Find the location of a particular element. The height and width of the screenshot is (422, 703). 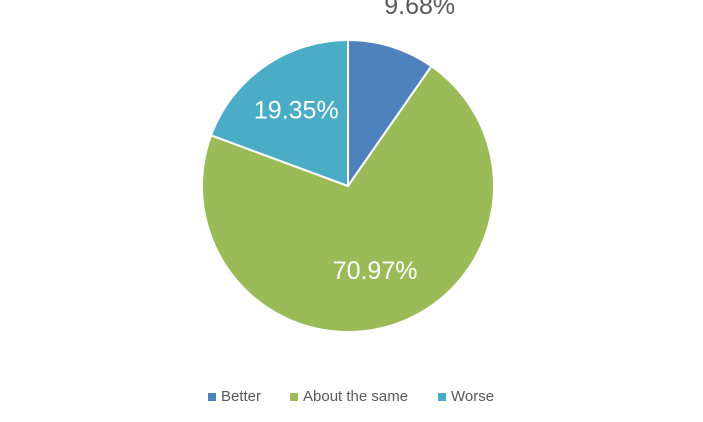

data-label: 70.97% is located at coordinates (375, 271).